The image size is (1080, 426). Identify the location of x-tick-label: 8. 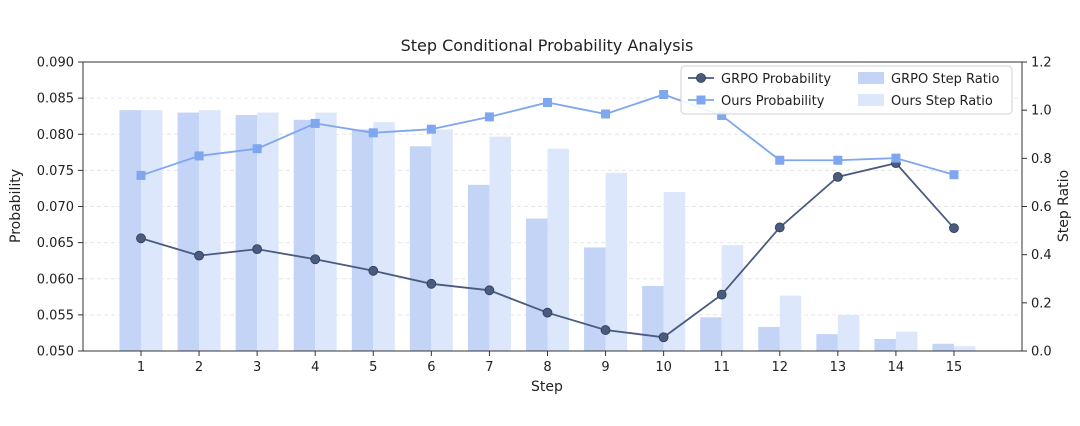
(547, 367).